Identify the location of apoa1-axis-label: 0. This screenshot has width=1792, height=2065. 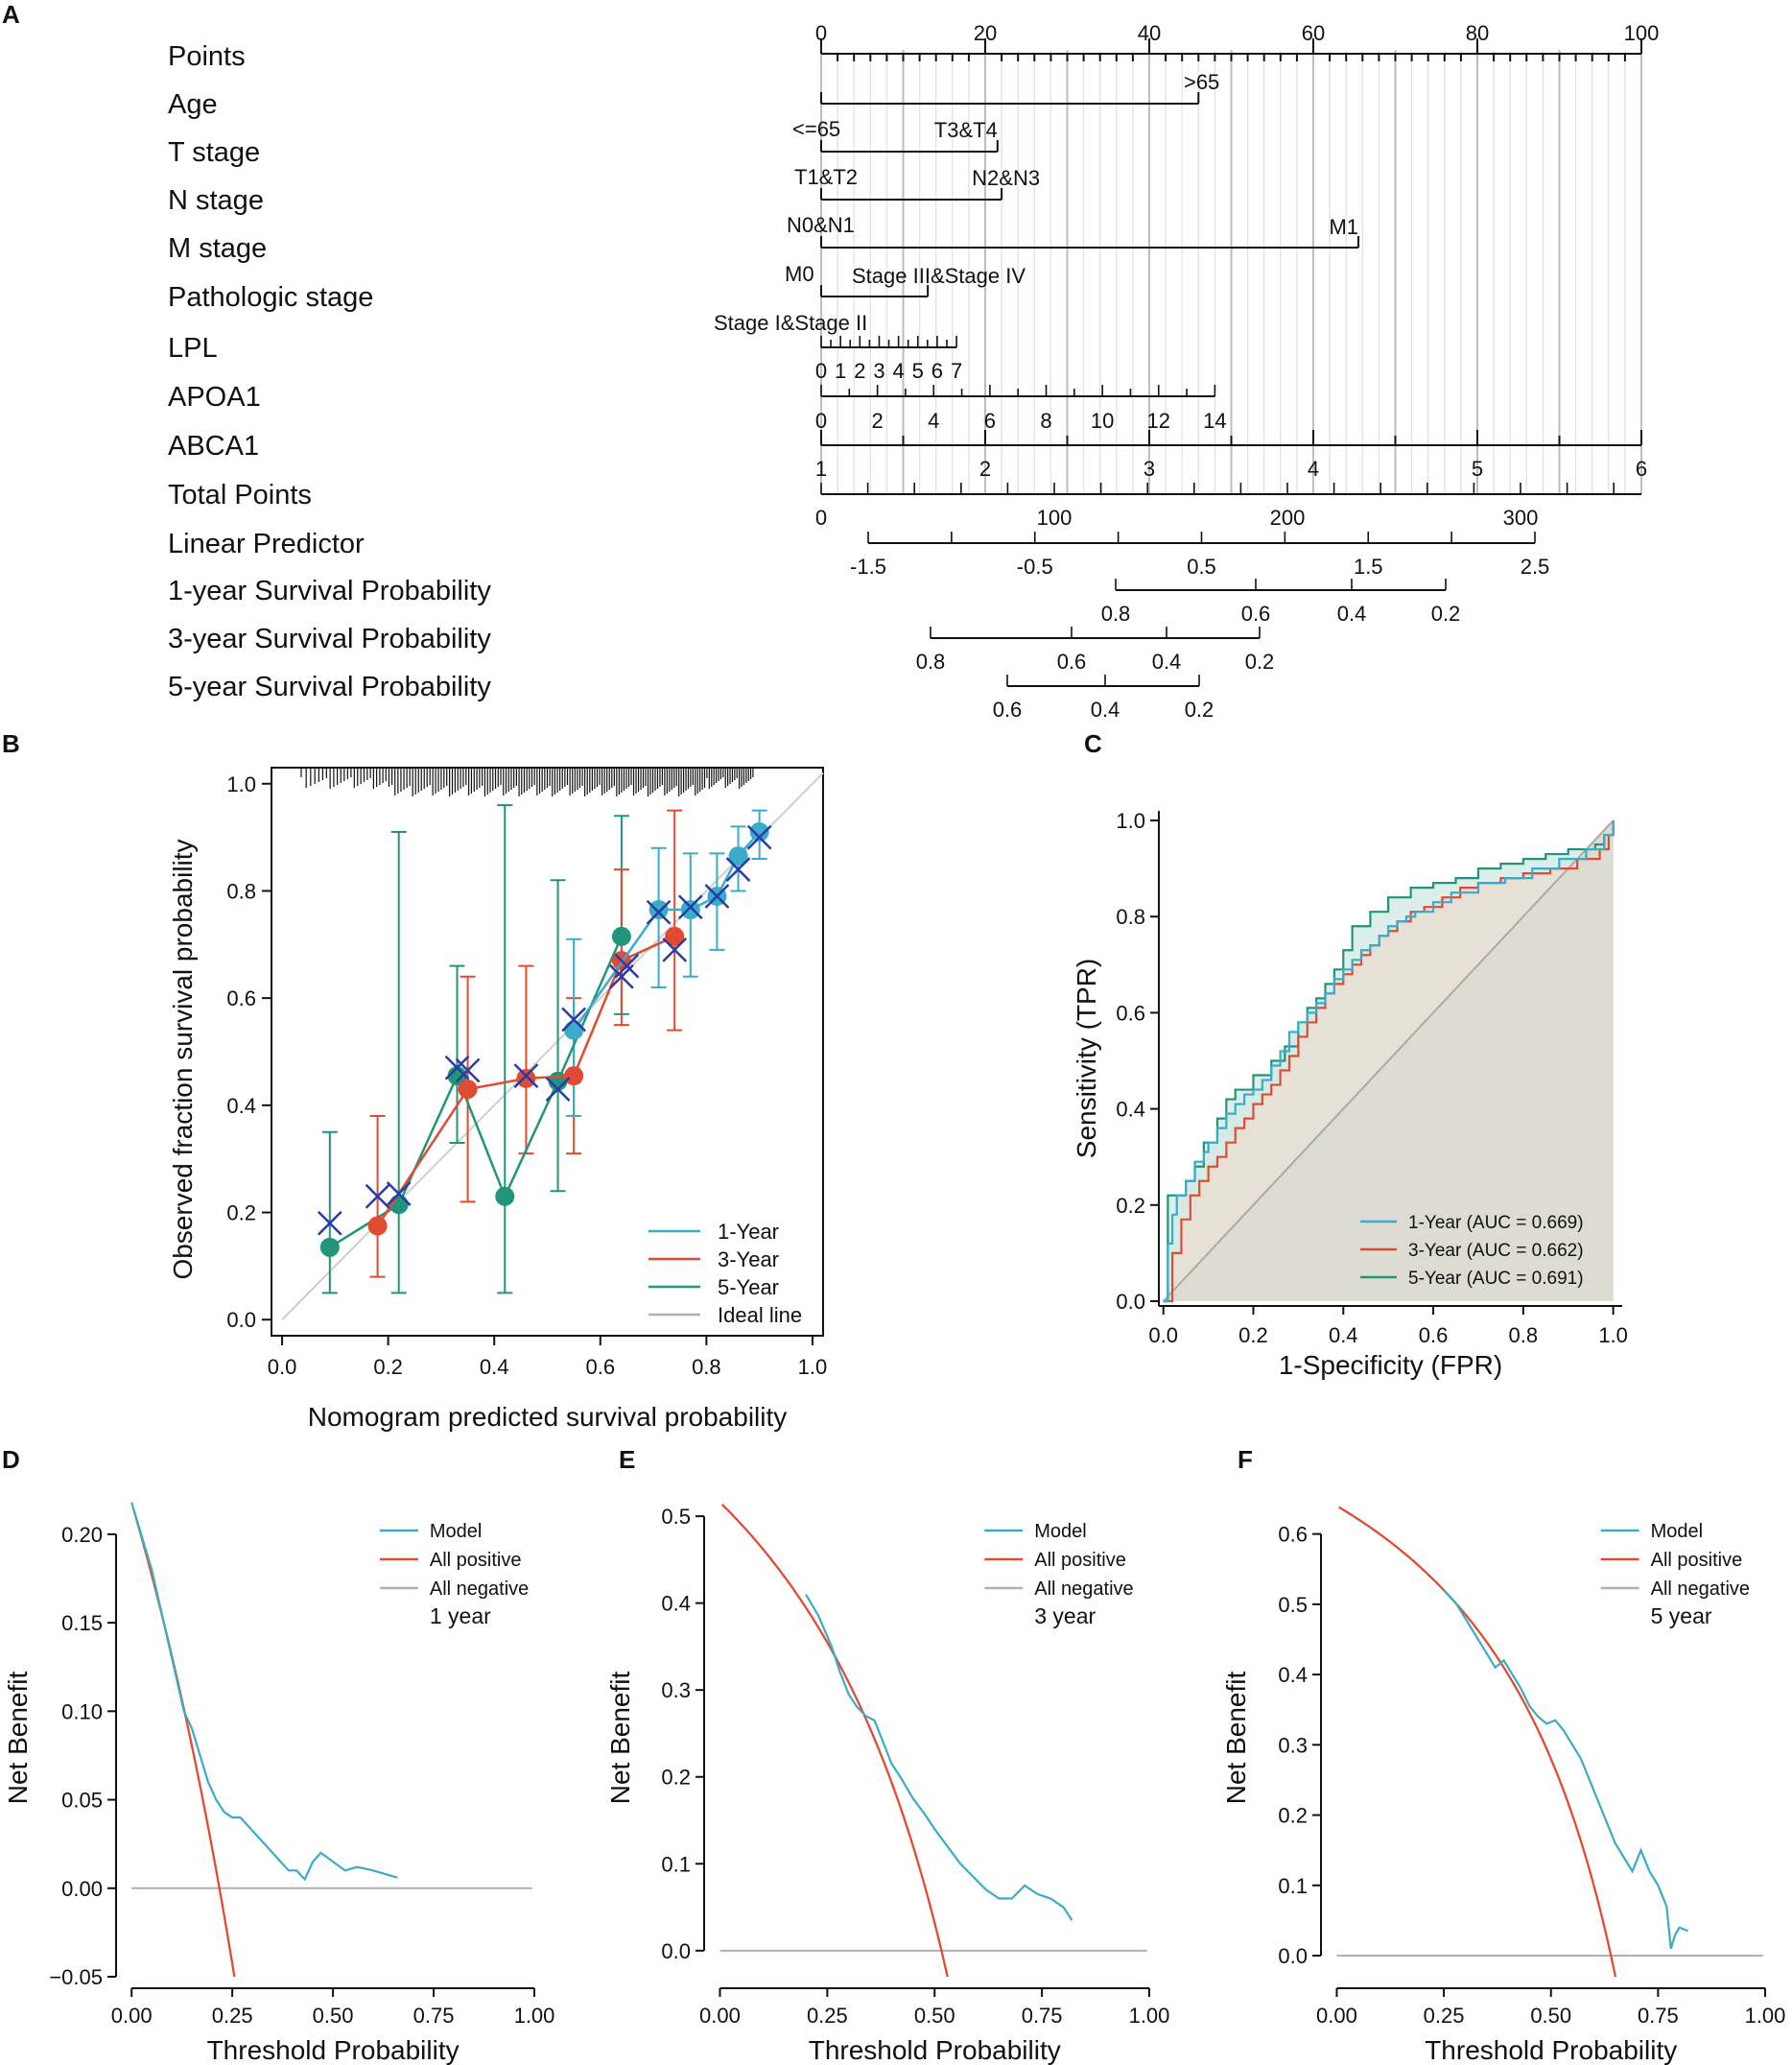
(821, 421).